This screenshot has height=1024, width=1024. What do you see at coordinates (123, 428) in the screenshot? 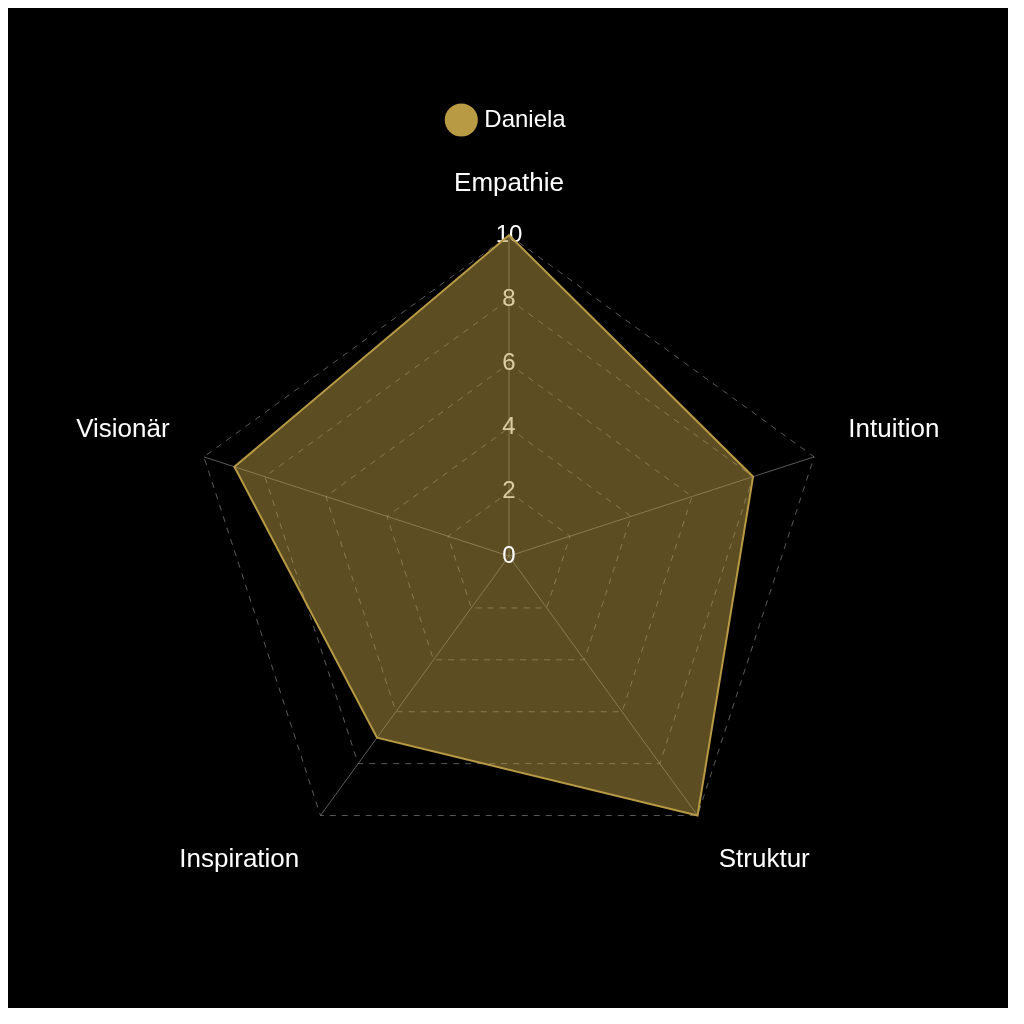
I see `spoke-label: Visionär` at bounding box center [123, 428].